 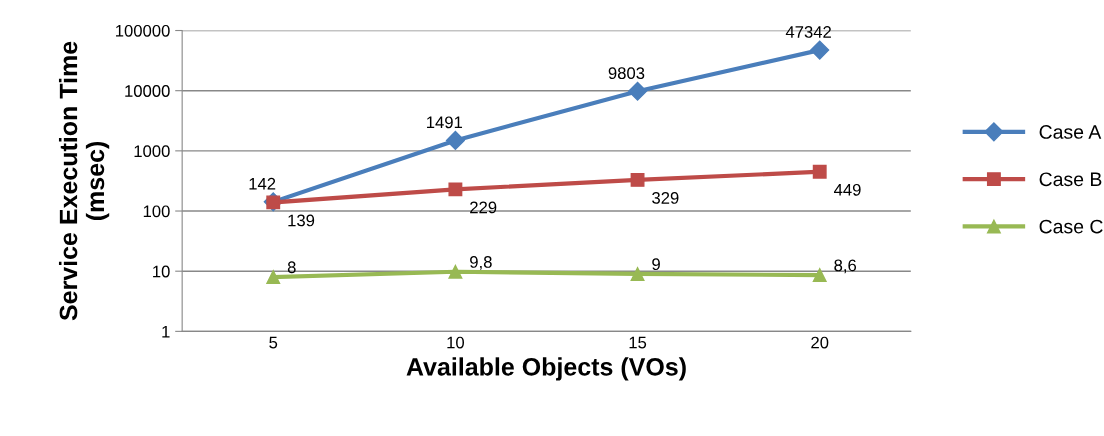 What do you see at coordinates (626, 73) in the screenshot?
I see `data-label: 9803` at bounding box center [626, 73].